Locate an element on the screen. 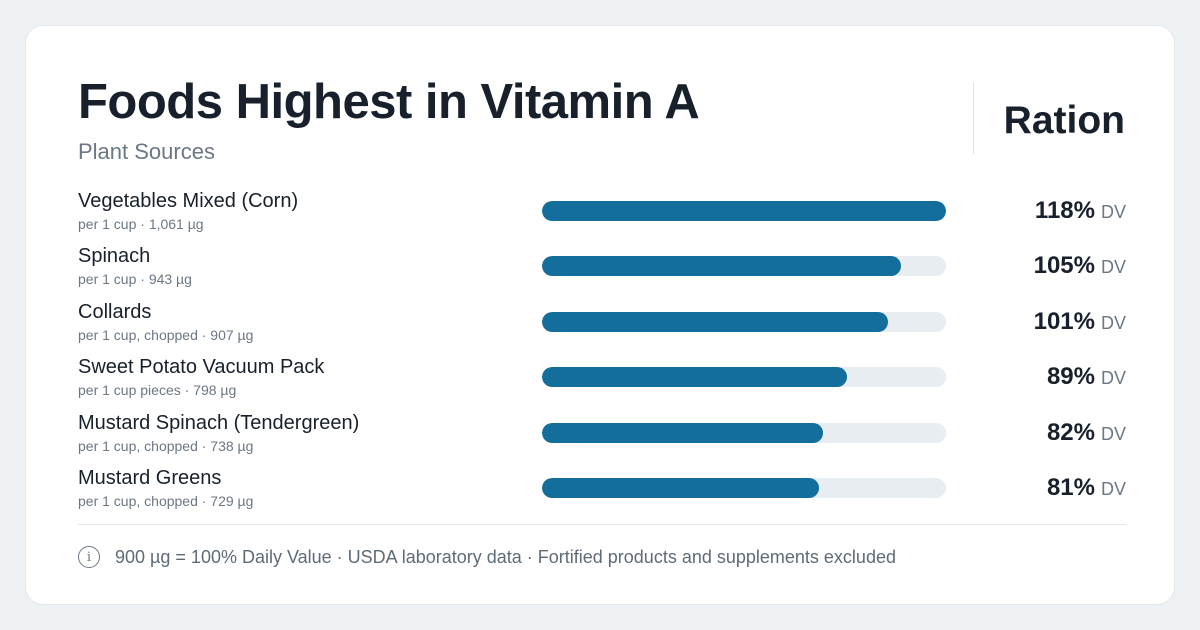 This screenshot has height=630, width=1200. value-label: 89% DV is located at coordinates (1086, 378).